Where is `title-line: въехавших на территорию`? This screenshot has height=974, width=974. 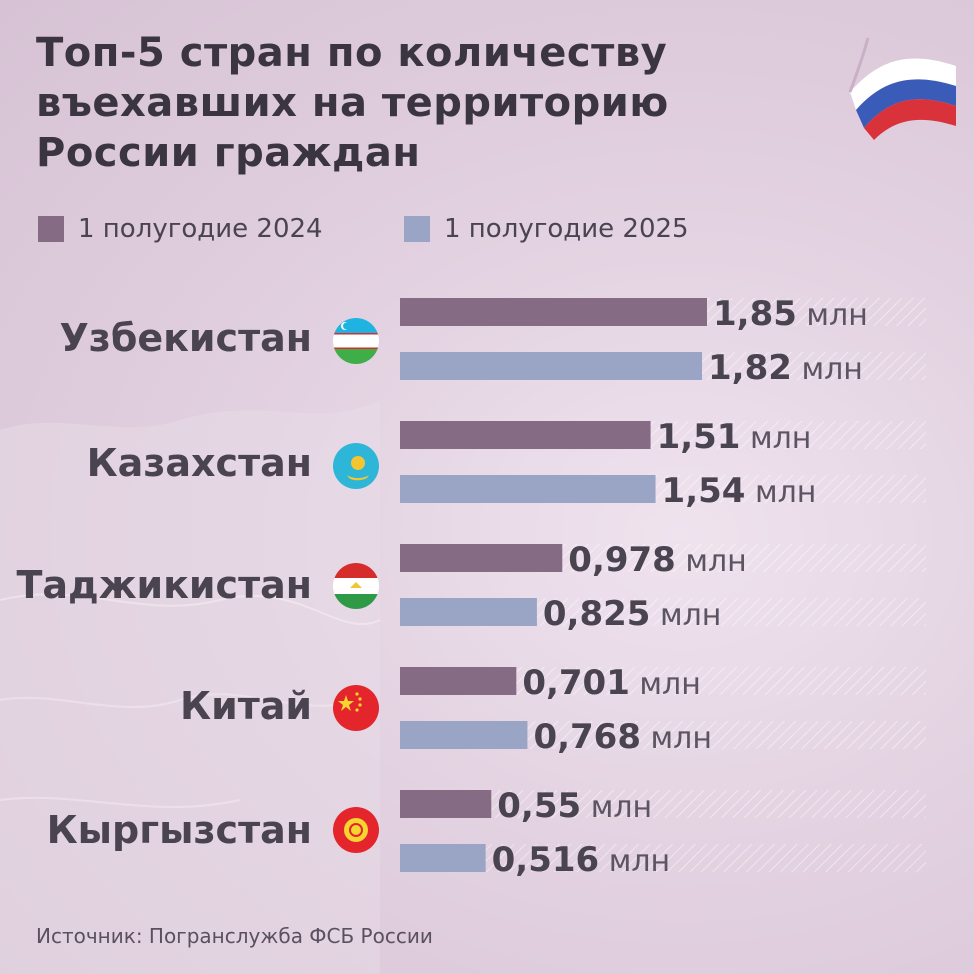 title-line: въехавших на территорию is located at coordinates (352, 103).